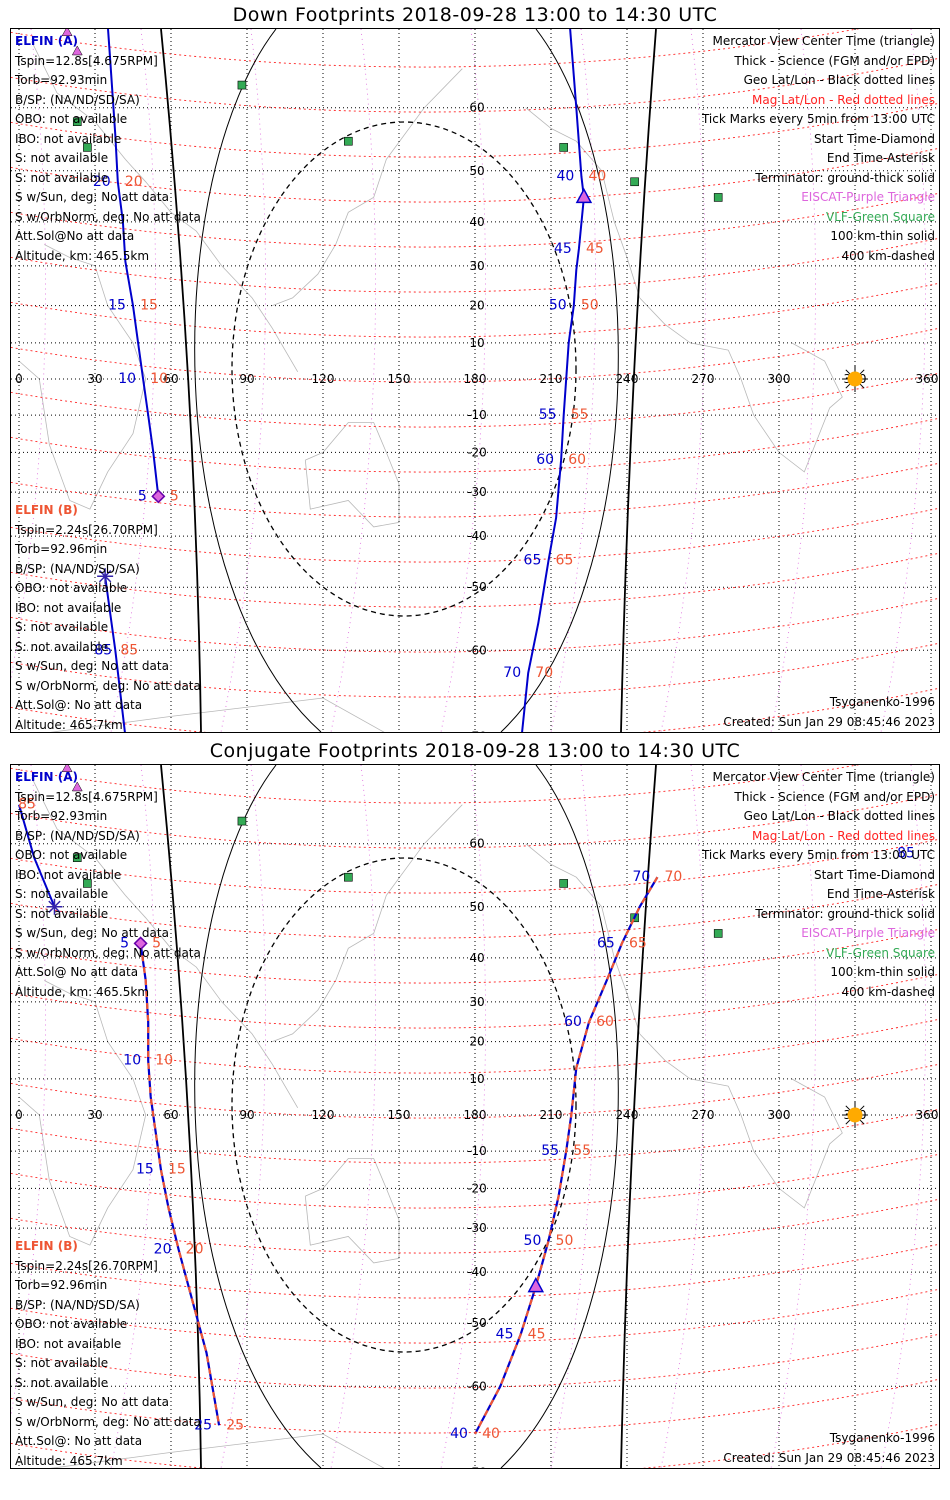  Describe the element at coordinates (79, 705) in the screenshot. I see `info-line: Att.Sol@: No att data` at that location.